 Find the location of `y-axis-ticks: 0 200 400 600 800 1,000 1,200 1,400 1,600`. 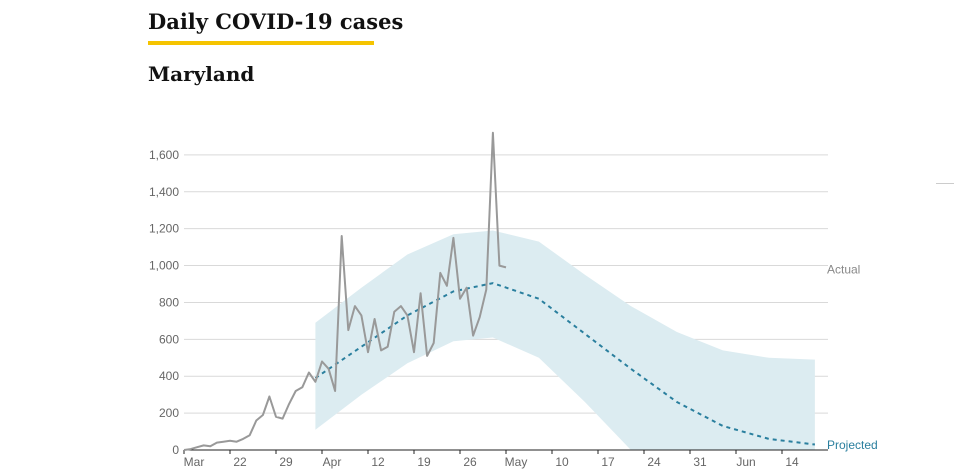

y-axis-ticks: 0 200 400 600 800 1,000 1,200 1,400 1,600 is located at coordinates (164, 302).